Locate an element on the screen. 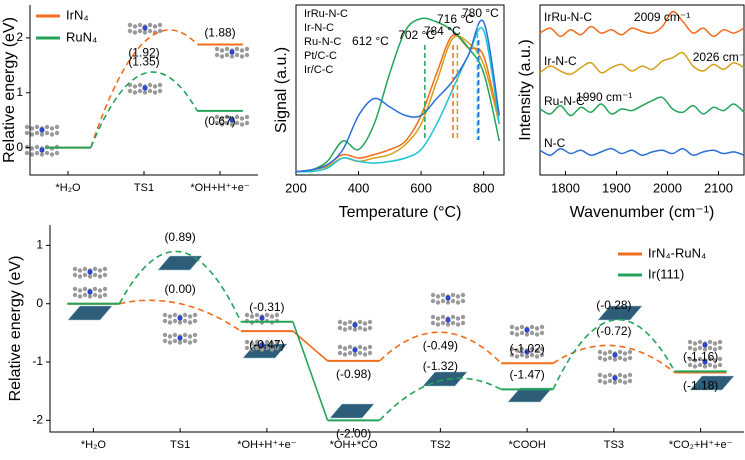  y-tick-label: 2 is located at coordinates (19, 37).